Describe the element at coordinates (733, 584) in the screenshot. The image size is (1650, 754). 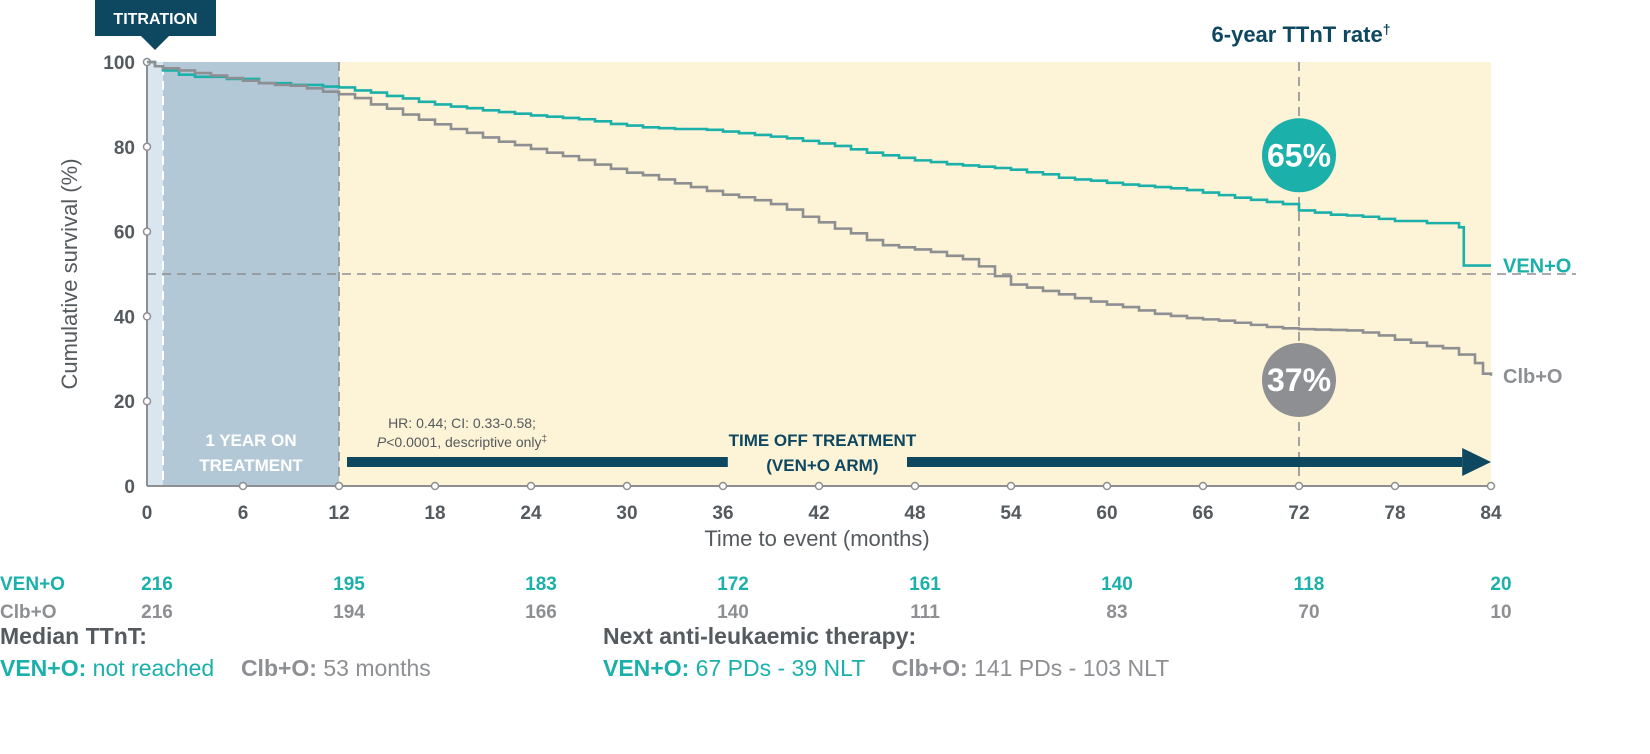
I see `risk-value: 172` at that location.